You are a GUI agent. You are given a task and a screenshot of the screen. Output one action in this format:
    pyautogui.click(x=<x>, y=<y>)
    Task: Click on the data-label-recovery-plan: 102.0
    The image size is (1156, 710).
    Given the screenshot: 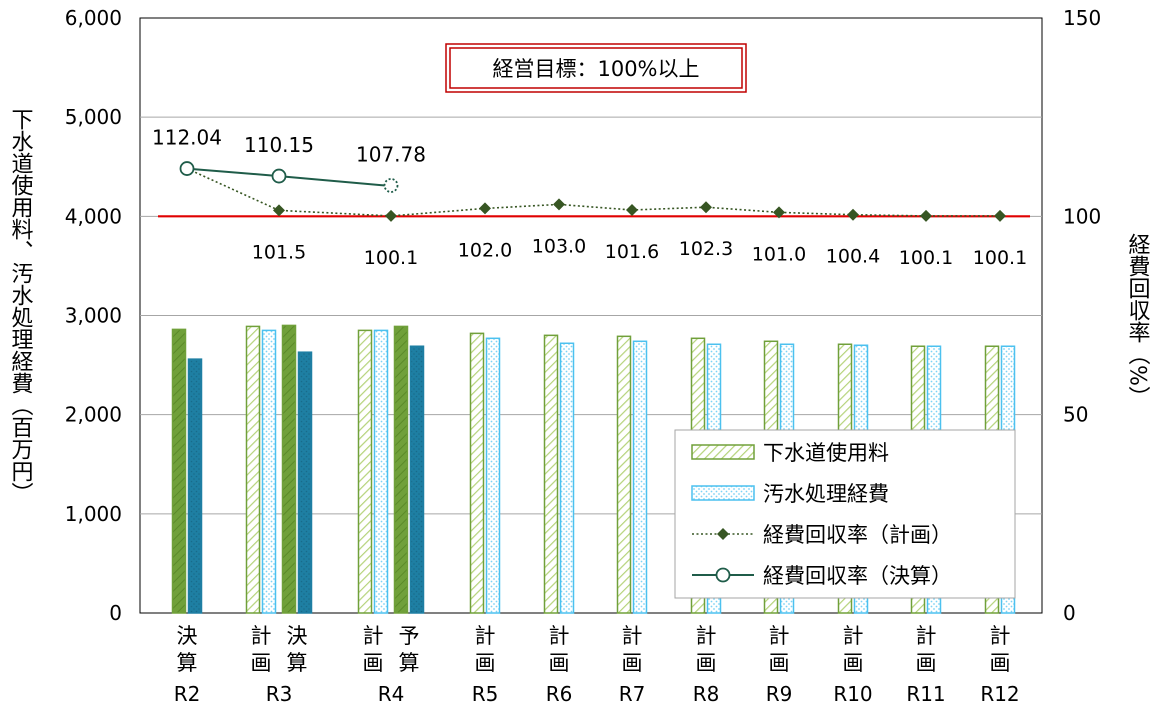 What is the action you would take?
    pyautogui.click(x=485, y=250)
    